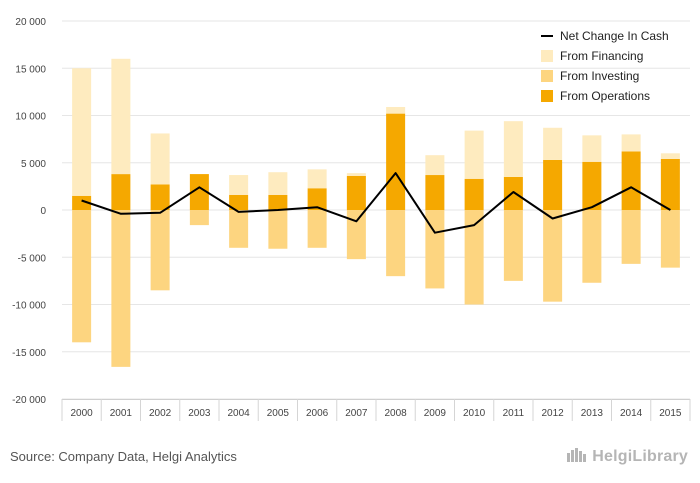 The width and height of the screenshot is (700, 483). I want to click on x-tick-label: 2001, so click(121, 413).